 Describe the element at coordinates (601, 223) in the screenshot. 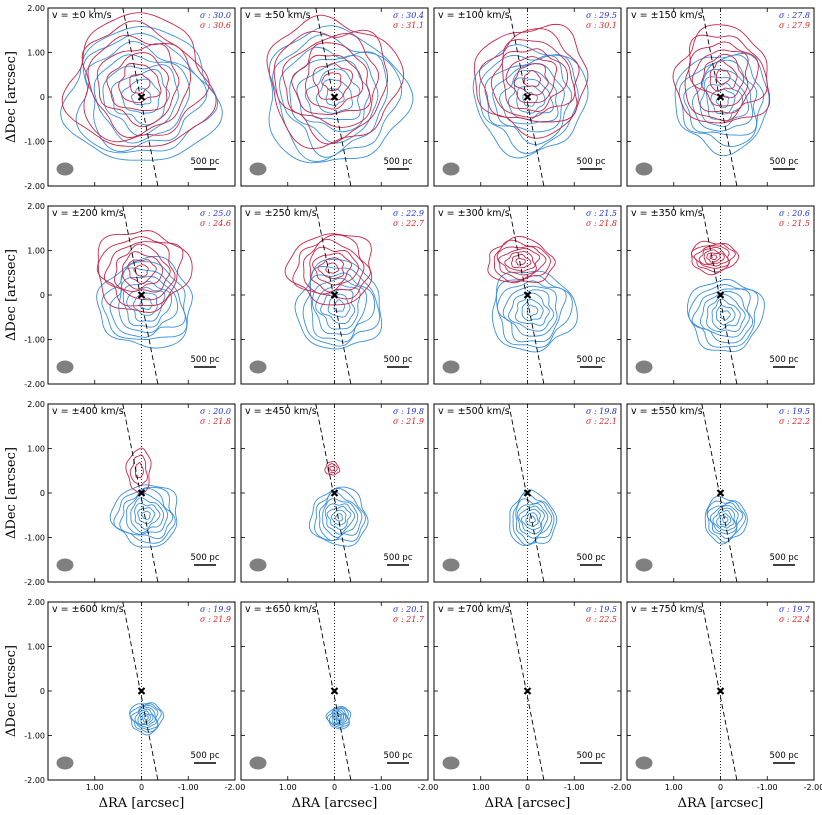

I see `sigma-red: σ : 21.8` at that location.